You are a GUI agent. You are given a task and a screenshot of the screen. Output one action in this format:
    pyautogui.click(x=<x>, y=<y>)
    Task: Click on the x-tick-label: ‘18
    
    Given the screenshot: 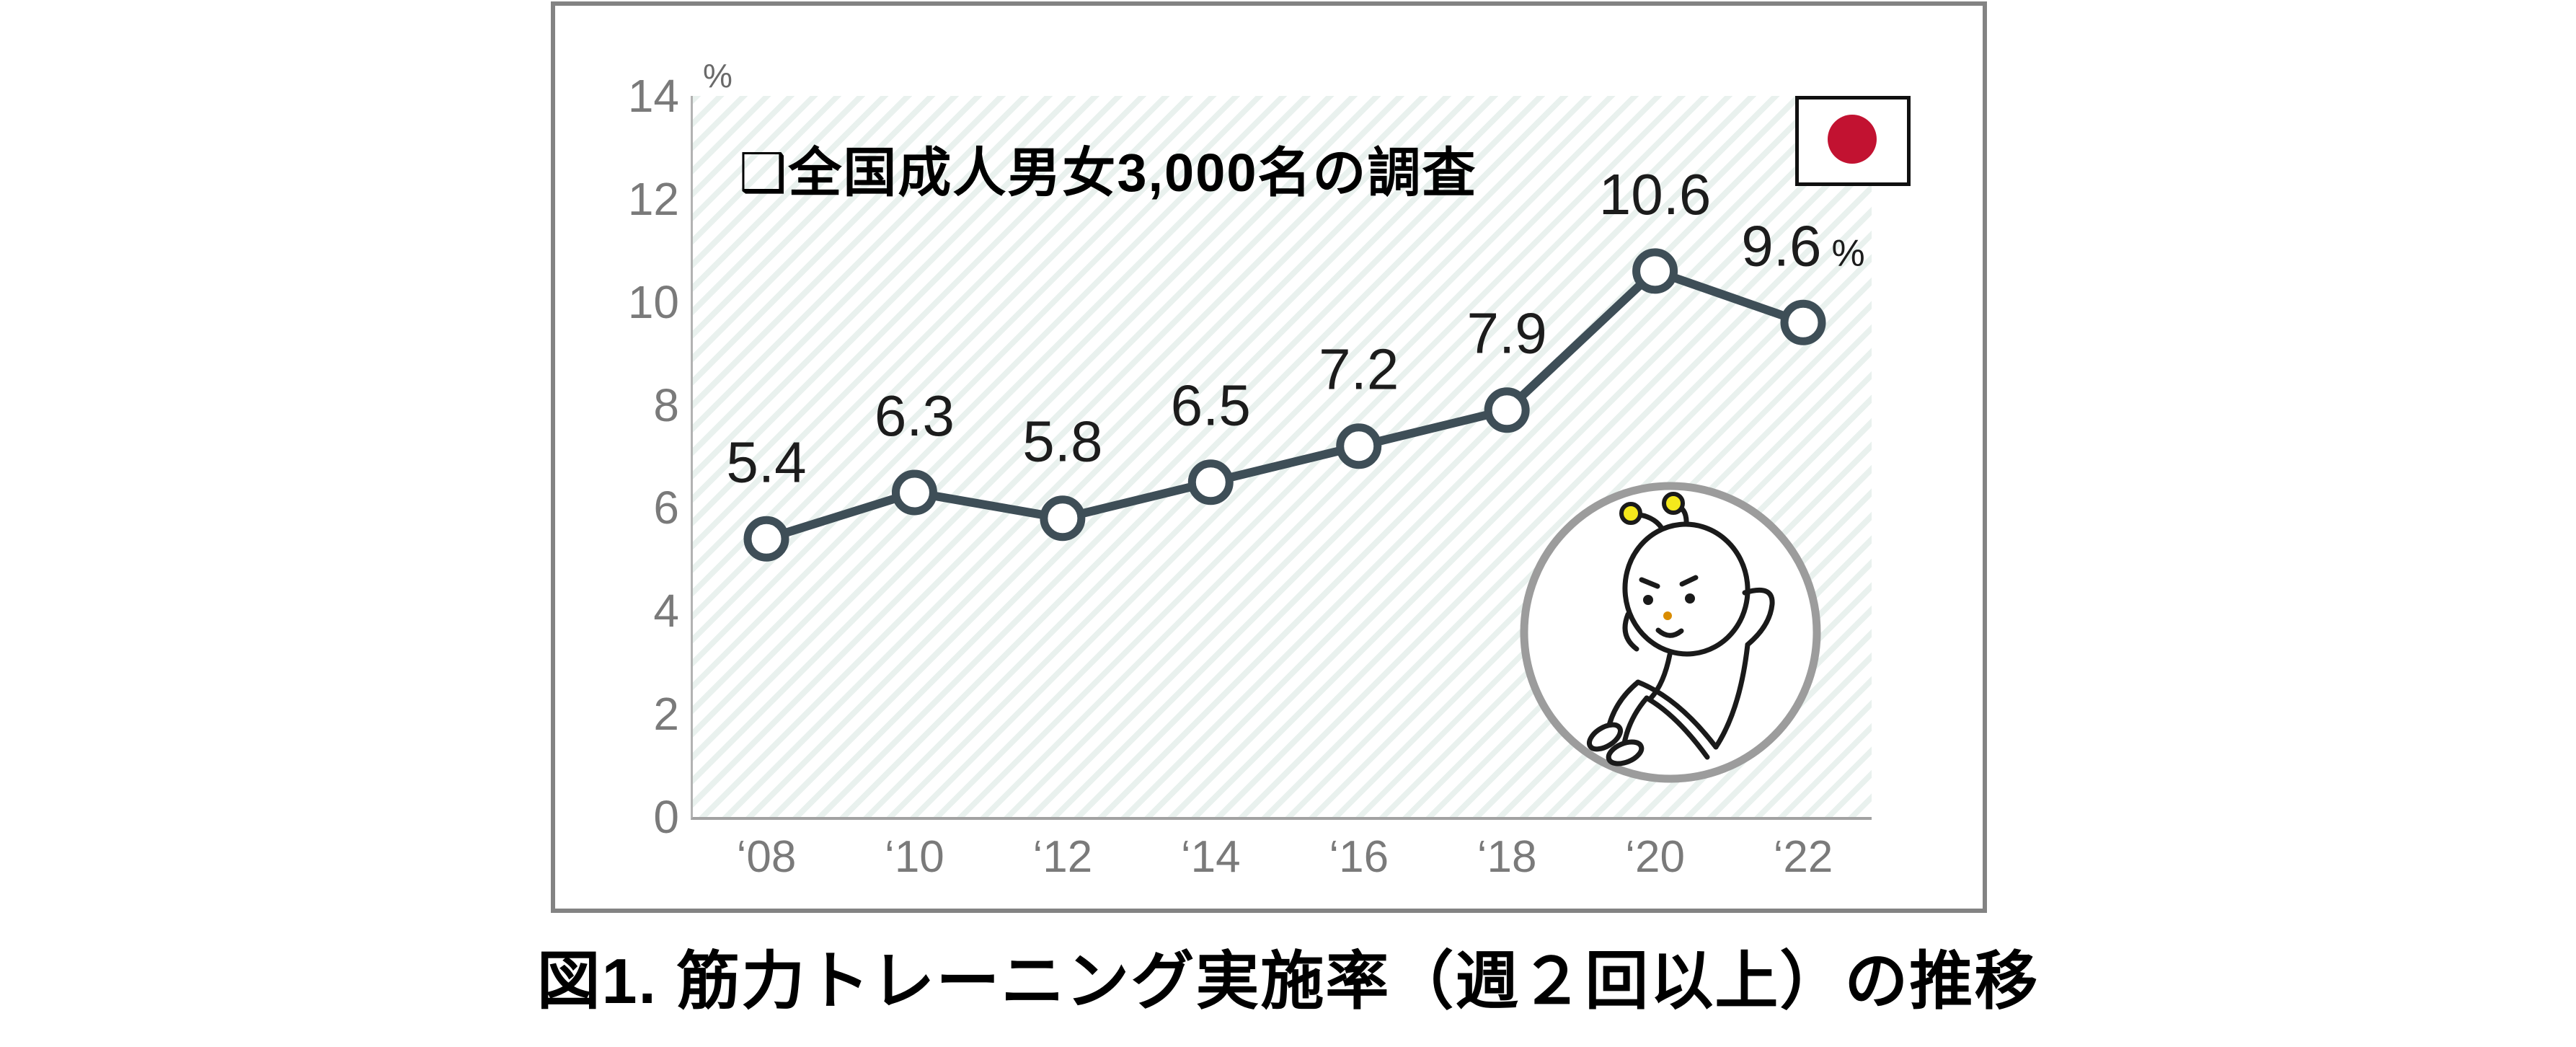 What is the action you would take?
    pyautogui.click(x=1507, y=857)
    